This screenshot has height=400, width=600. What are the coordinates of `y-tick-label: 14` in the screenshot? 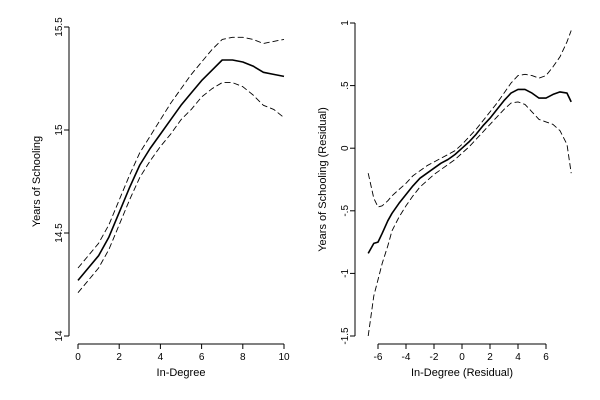 It's located at (59, 336).